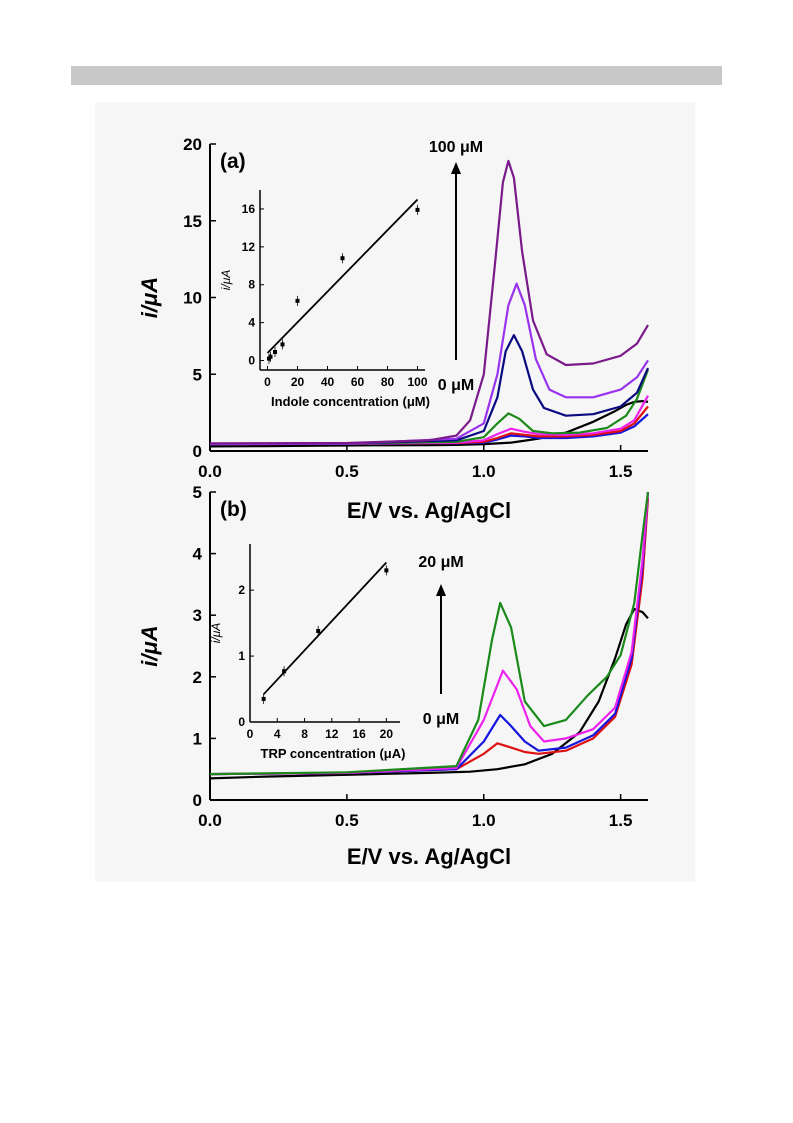 The width and height of the screenshot is (793, 1123). I want to click on inset-y-tick-label: 2, so click(241, 590).